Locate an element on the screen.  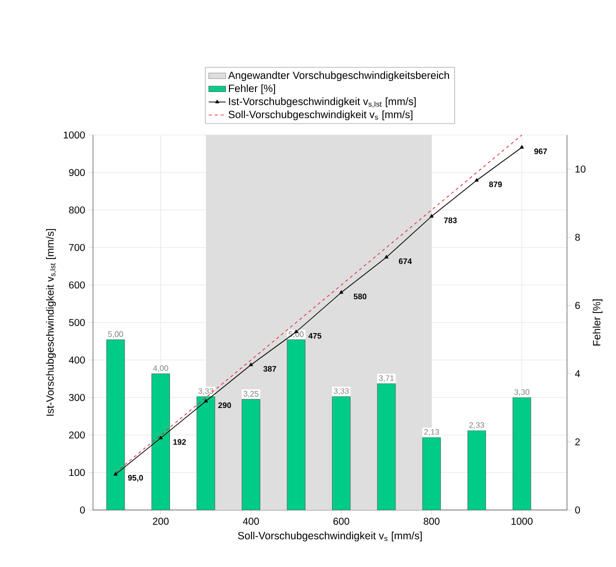
y-tick-label: 900 is located at coordinates (77, 172).